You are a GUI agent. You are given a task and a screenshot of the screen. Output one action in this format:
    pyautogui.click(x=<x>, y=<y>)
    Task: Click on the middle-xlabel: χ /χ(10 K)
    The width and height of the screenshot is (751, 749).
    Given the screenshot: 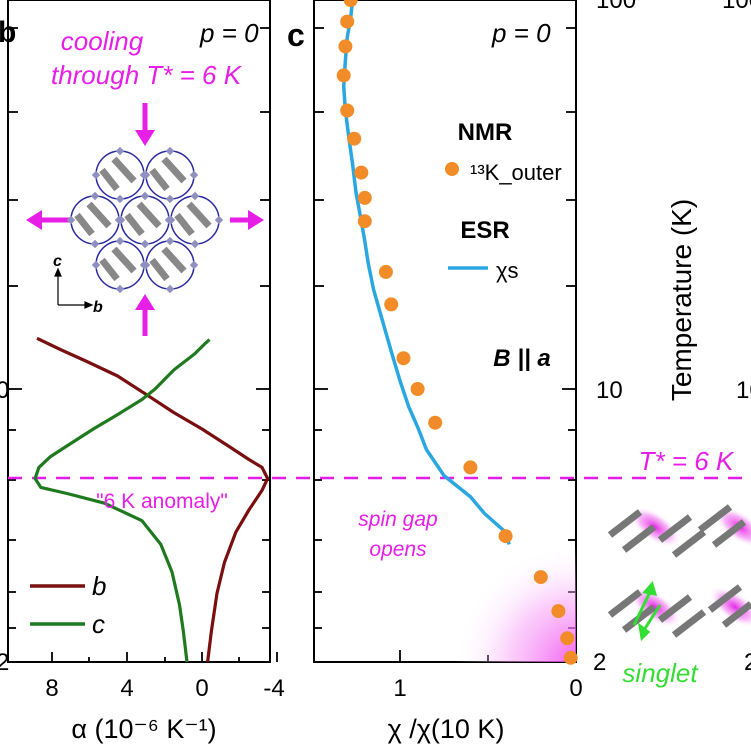 What is the action you would take?
    pyautogui.click(x=446, y=729)
    